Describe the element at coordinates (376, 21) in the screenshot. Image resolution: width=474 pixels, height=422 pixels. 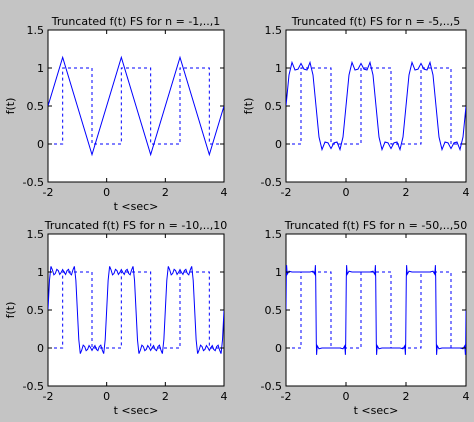
I see `chart-title: Truncated f(t) FS for n = -5,..,5` at that location.